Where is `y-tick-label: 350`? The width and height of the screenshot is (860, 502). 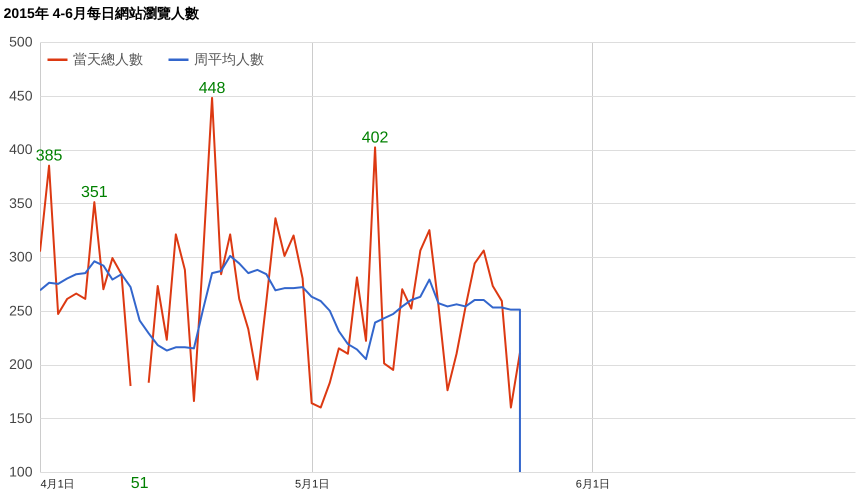
y-tick-label: 350 is located at coordinates (21, 202).